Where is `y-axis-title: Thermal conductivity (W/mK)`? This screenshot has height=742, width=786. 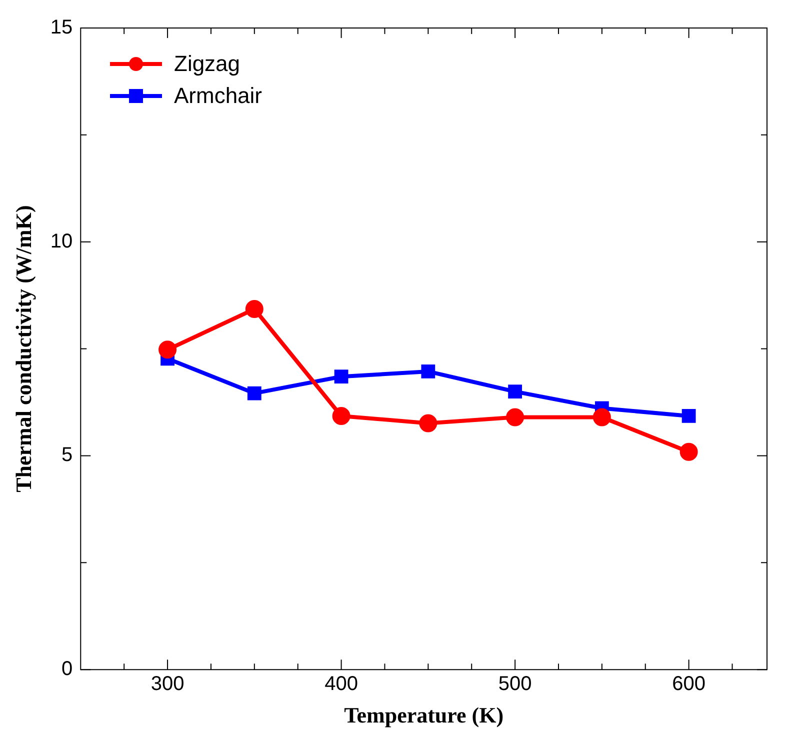 y-axis-title: Thermal conductivity (W/mK) is located at coordinates (23, 348).